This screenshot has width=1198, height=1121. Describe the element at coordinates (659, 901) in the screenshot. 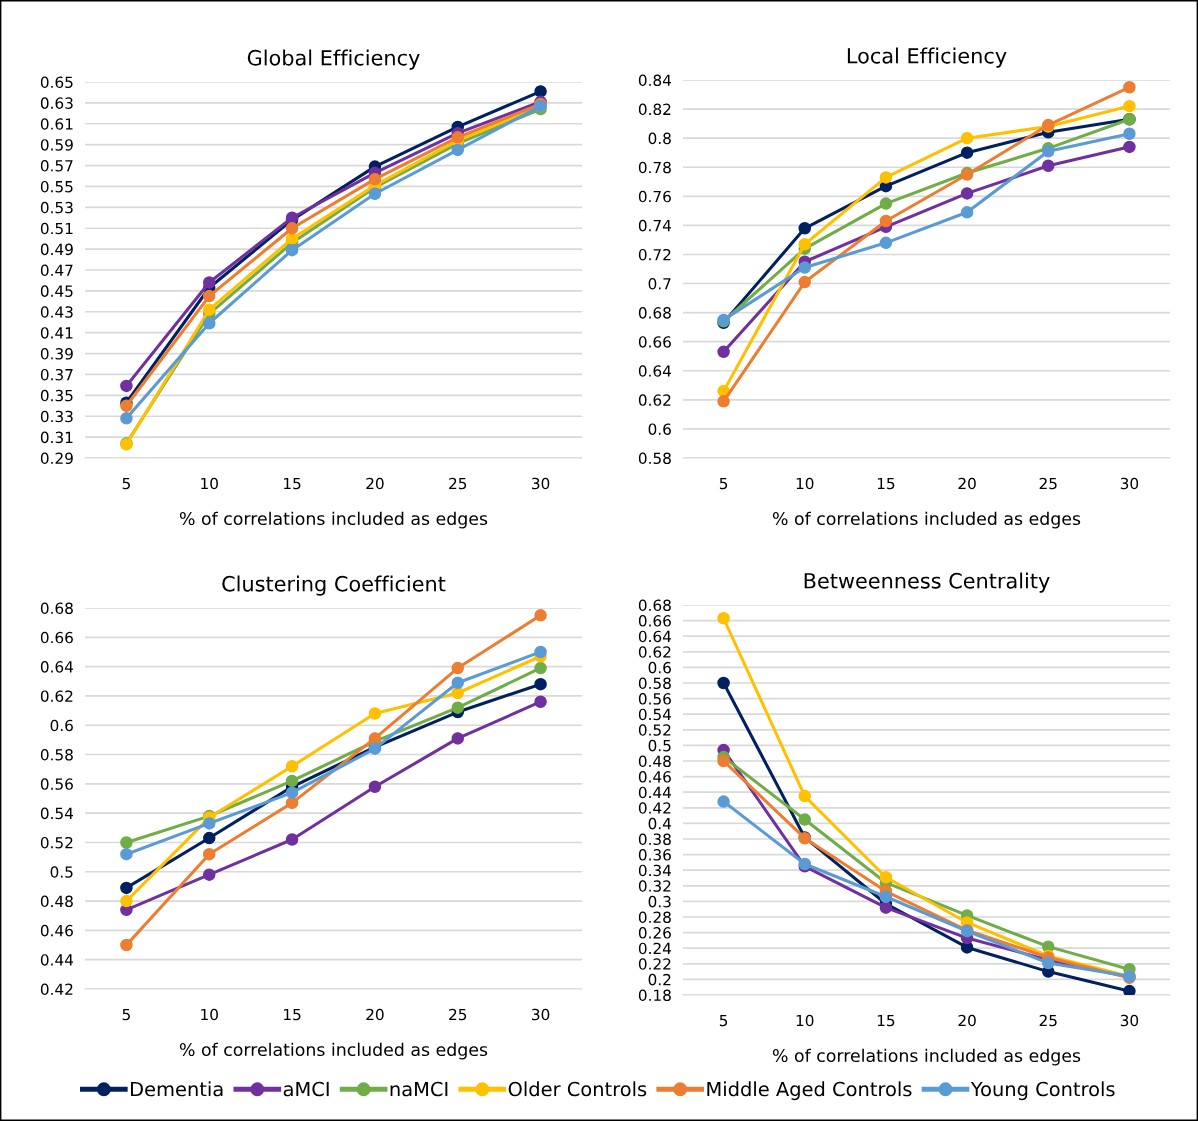

I see `y-tick-label: 0.3` at that location.